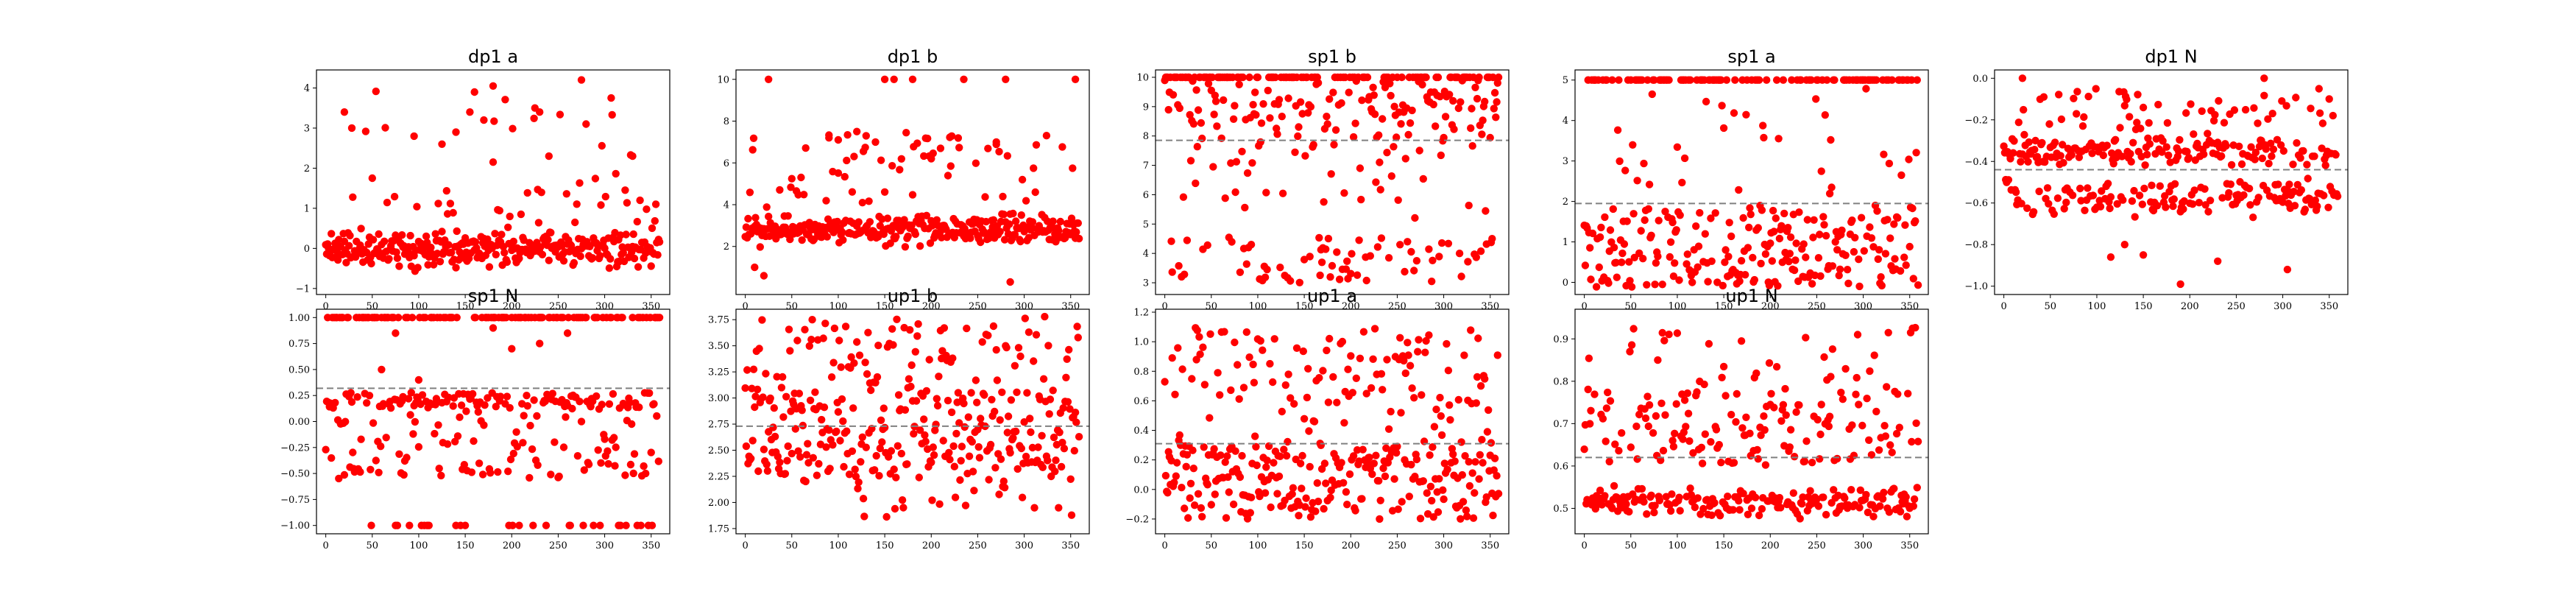 The image size is (2576, 589). Describe the element at coordinates (373, 306) in the screenshot. I see `x-tick-label: 50` at that location.